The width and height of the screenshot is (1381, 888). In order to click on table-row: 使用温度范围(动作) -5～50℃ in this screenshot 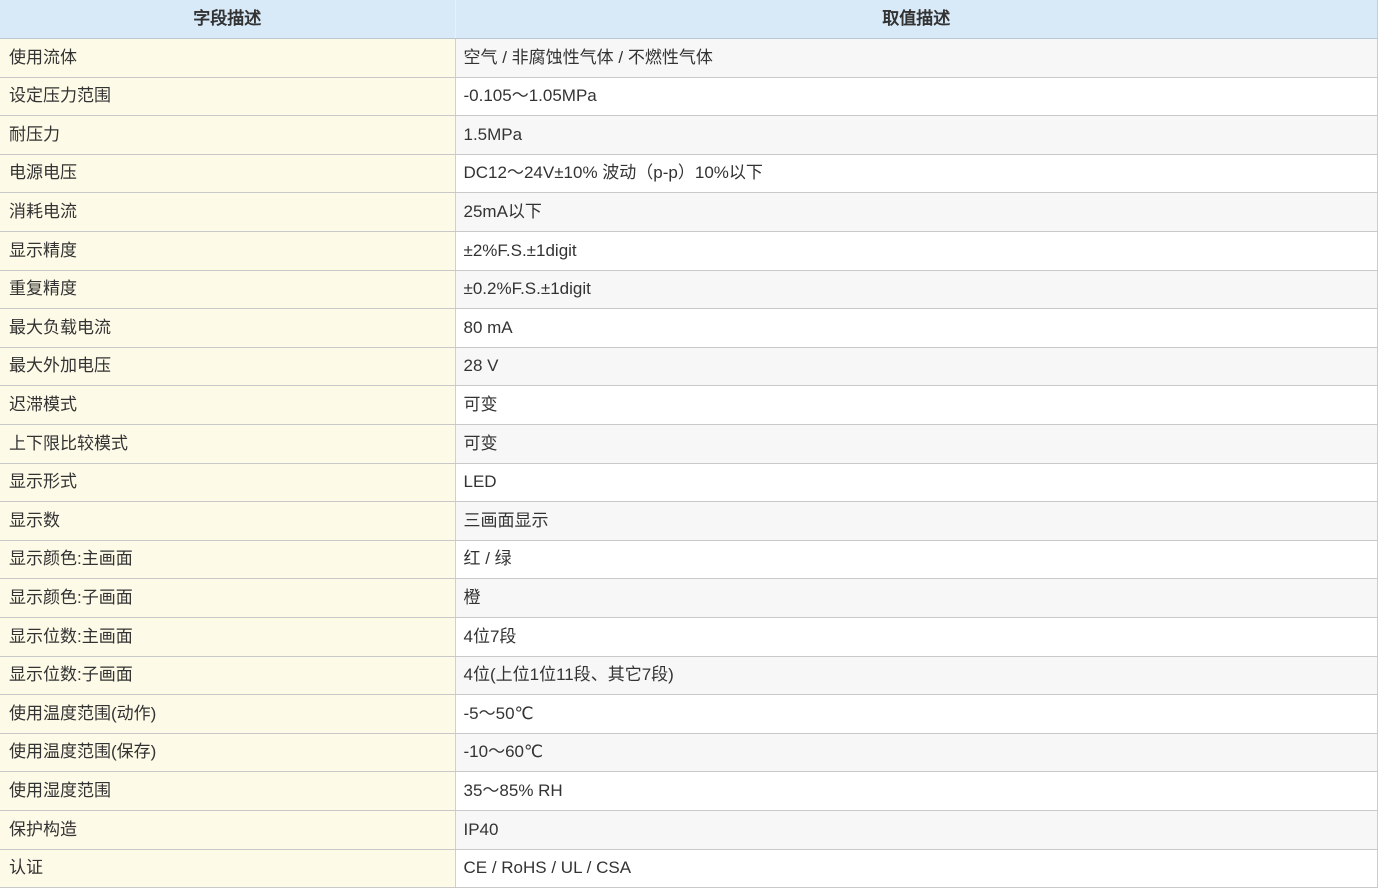, I will do `click(689, 714)`.